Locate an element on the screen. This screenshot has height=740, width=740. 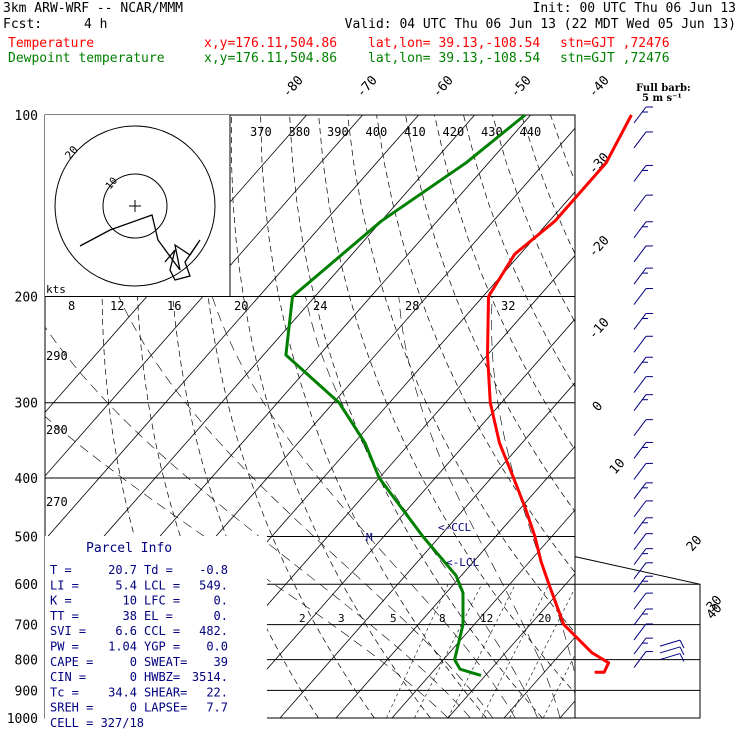
theta-label: 430 is located at coordinates (492, 132).